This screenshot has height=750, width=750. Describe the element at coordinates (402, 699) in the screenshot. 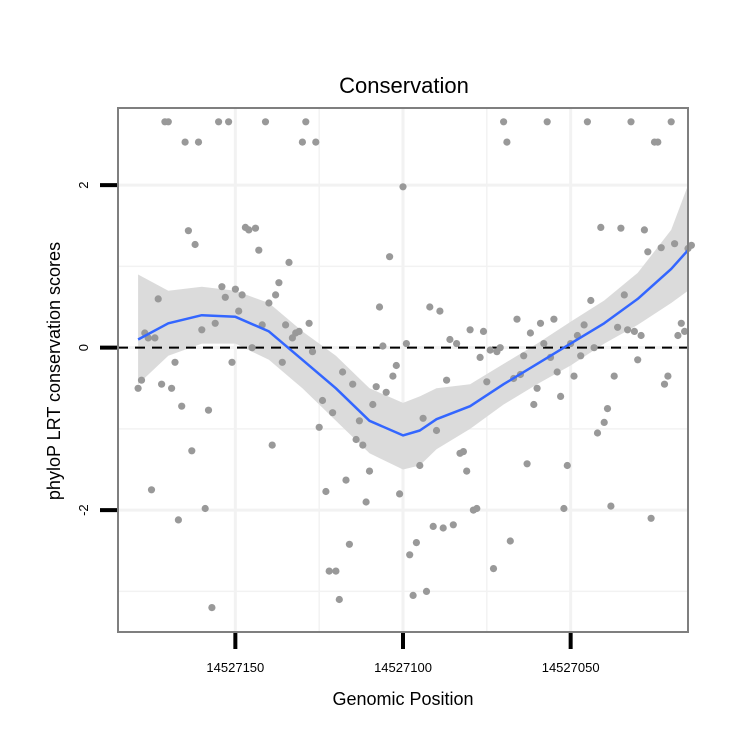

I see `x-axis-title: Genomic Position` at that location.